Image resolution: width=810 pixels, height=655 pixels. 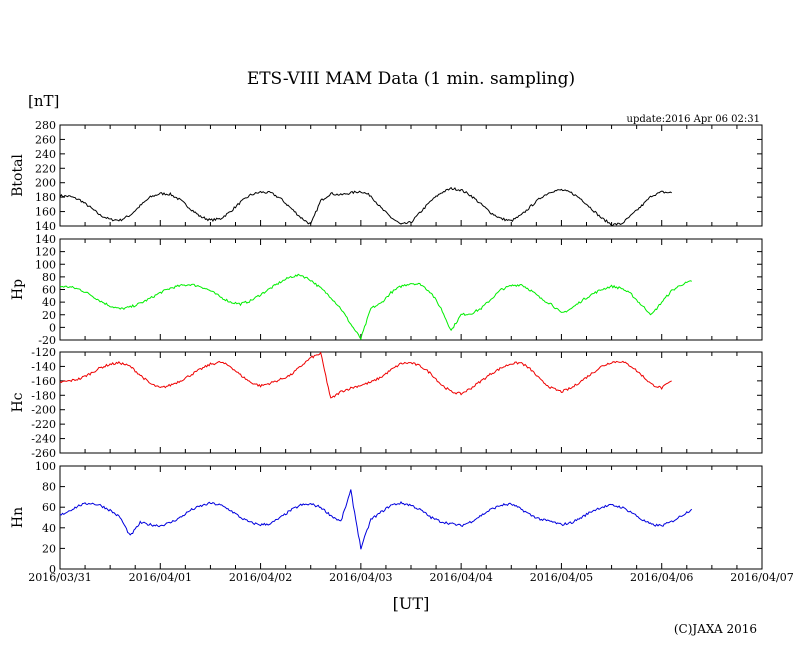 What do you see at coordinates (365, 375) in the screenshot?
I see `series-line-hc` at bounding box center [365, 375].